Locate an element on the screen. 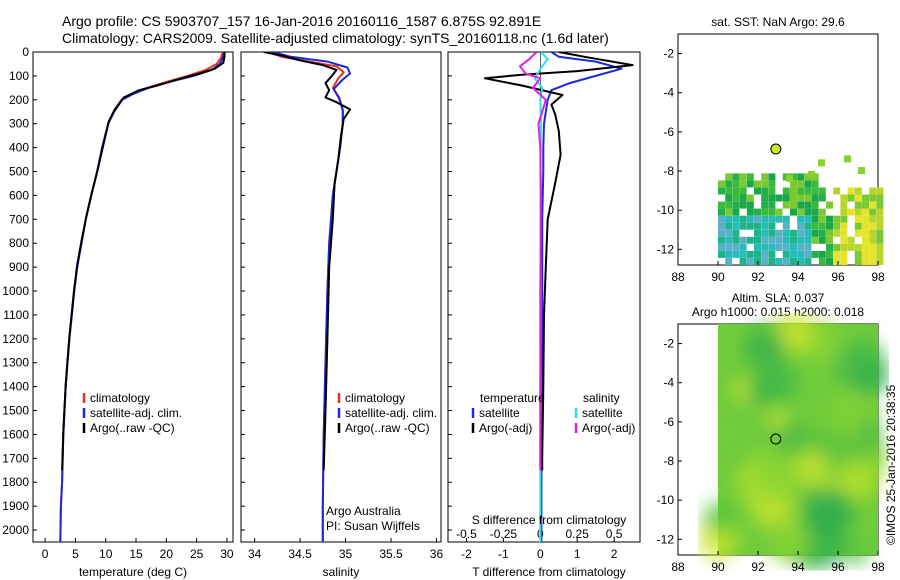 Image resolution: width=900 pixels, height=580 pixels. difference-series is located at coordinates (558, 297).